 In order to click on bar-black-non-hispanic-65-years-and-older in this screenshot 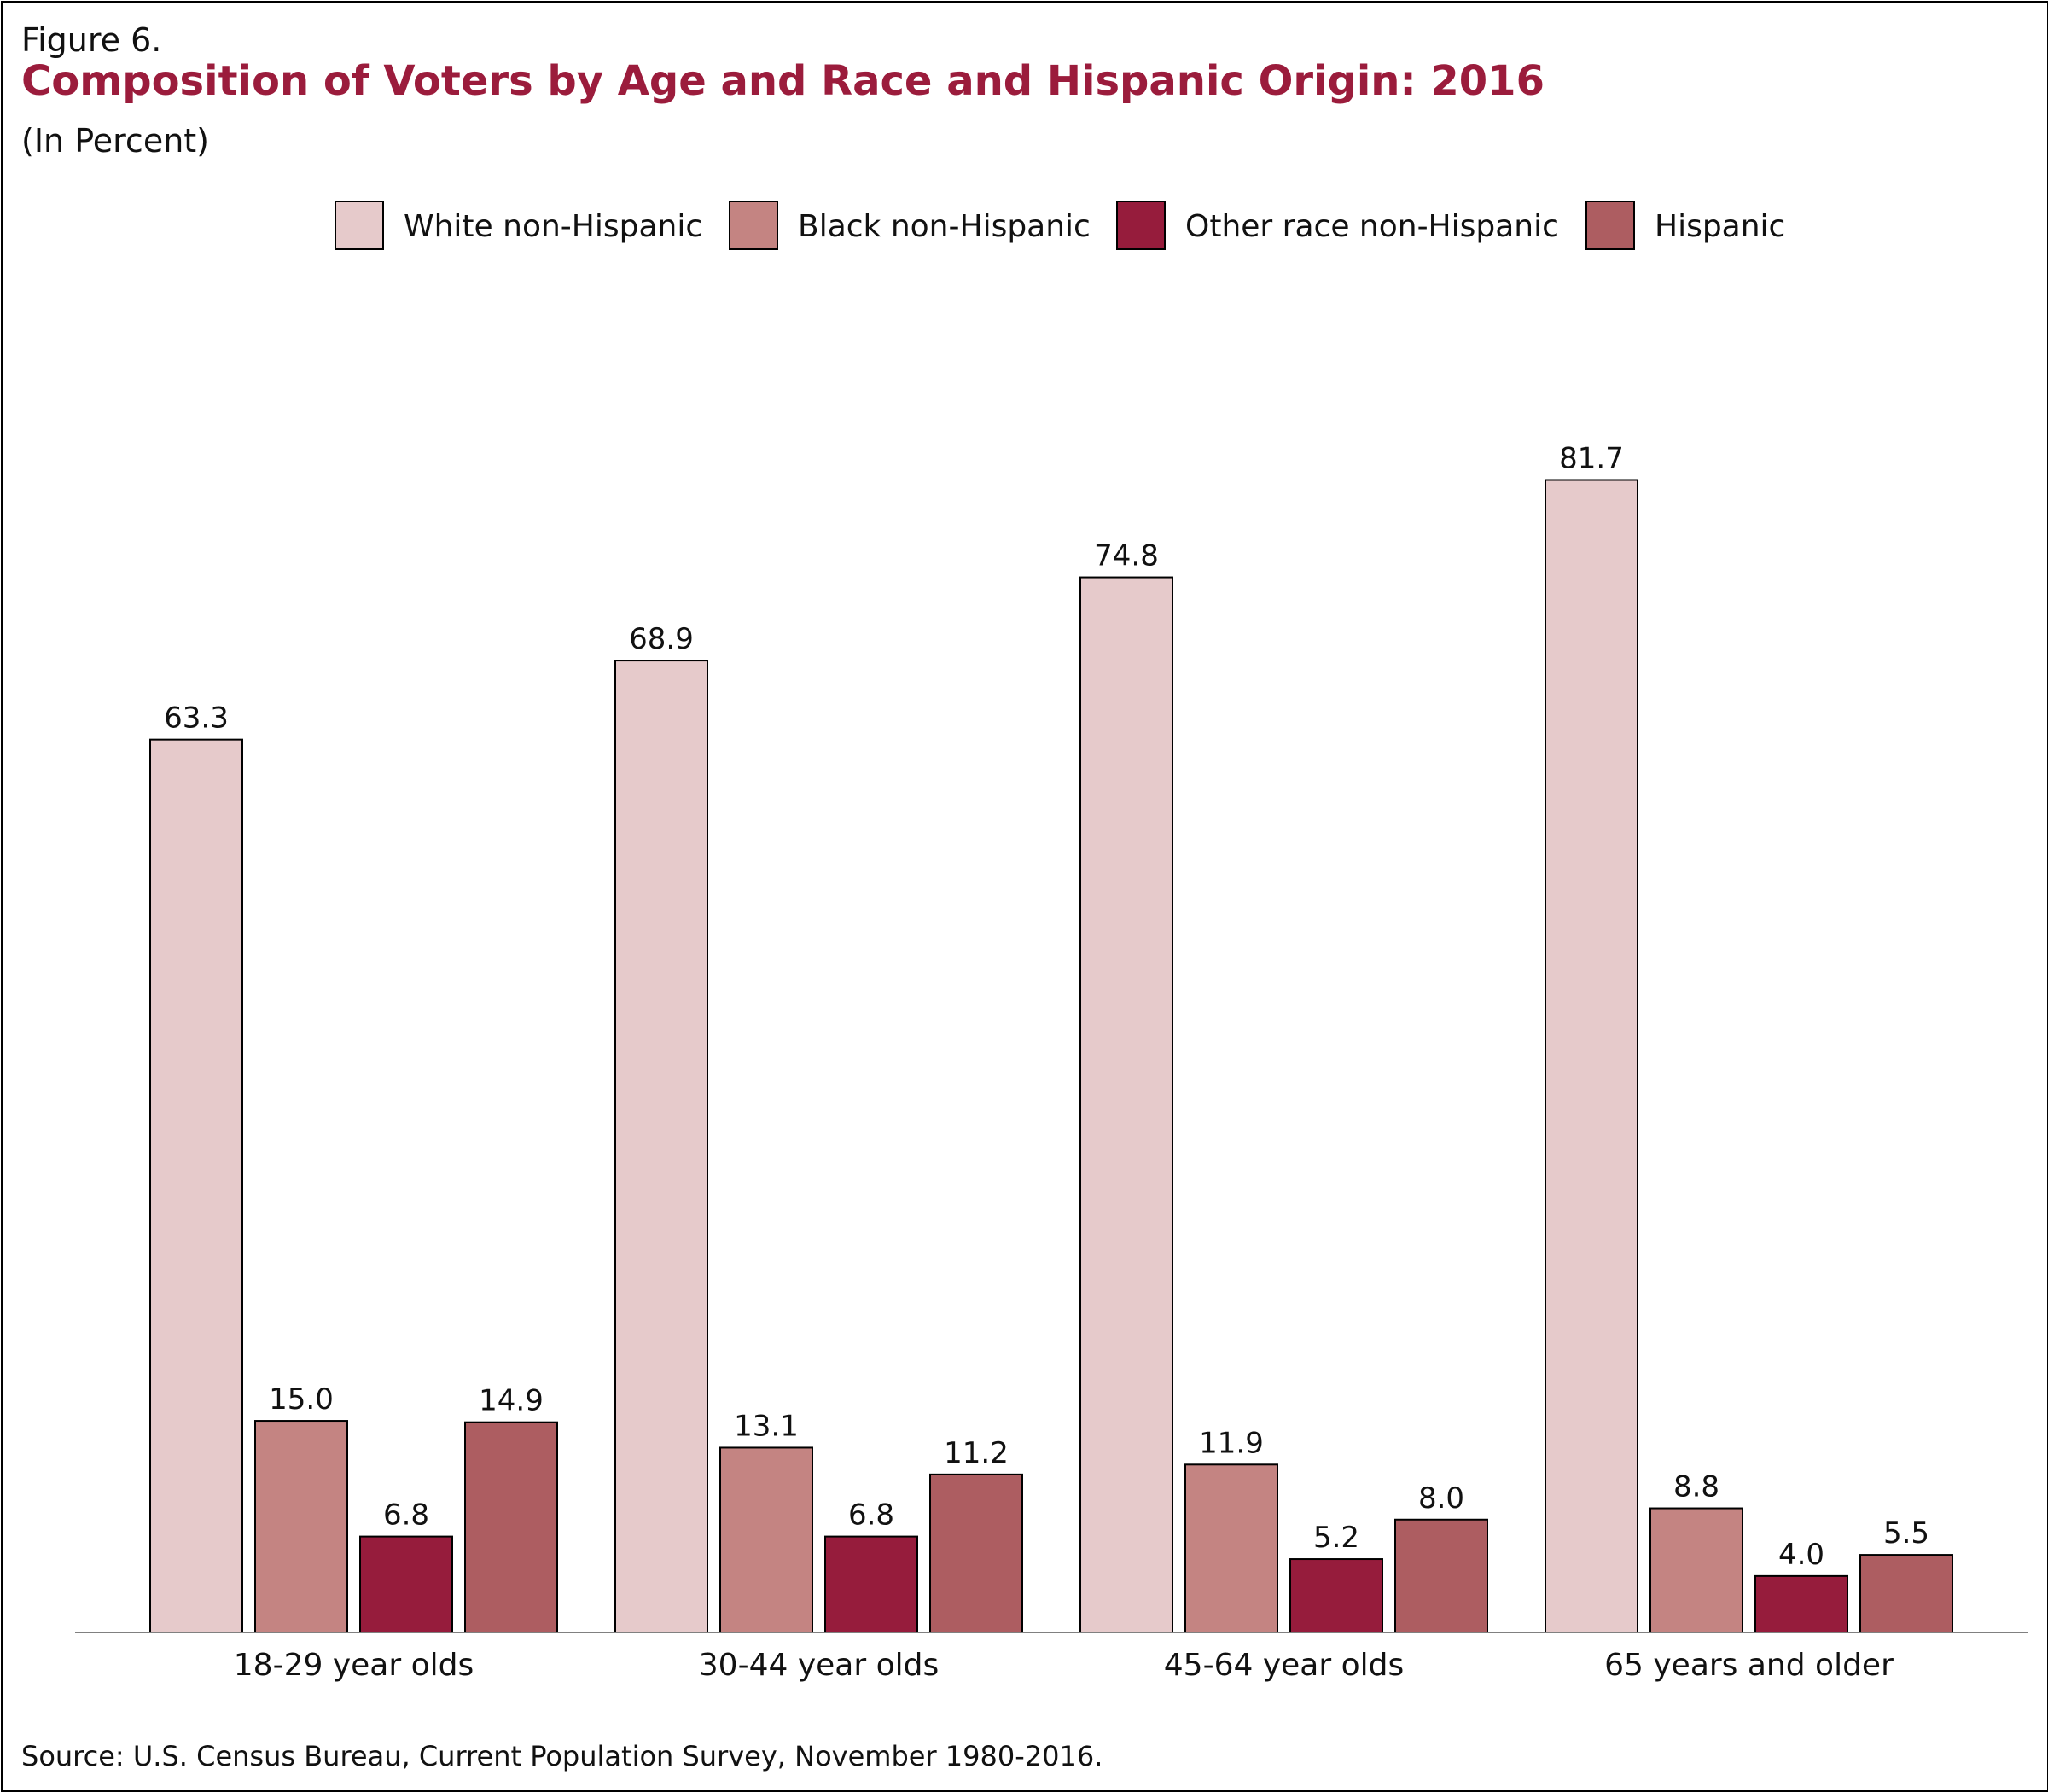, I will do `click(1696, 1570)`.